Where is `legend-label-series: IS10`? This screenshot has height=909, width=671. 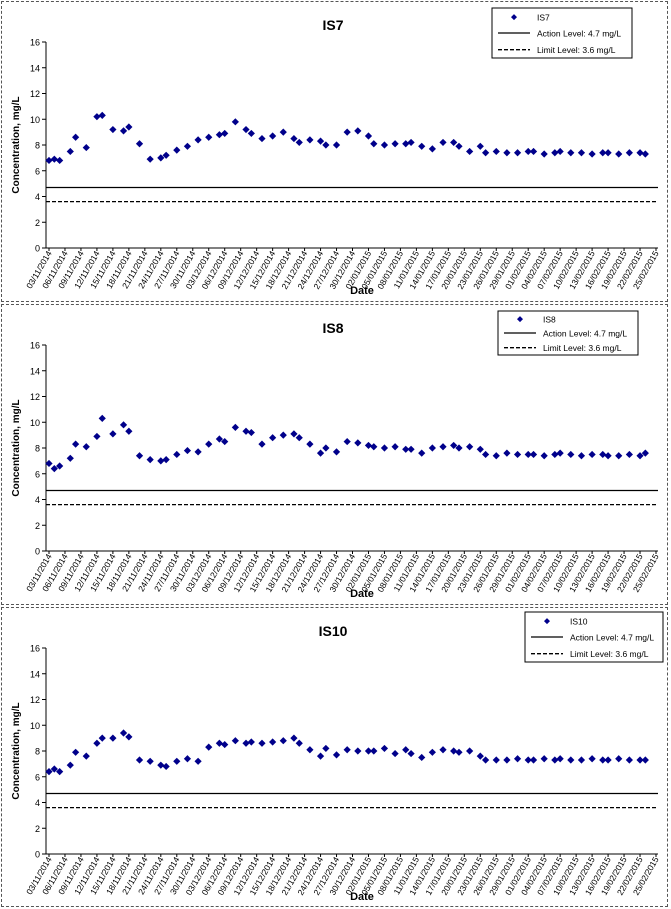
legend-label-series: IS10 is located at coordinates (579, 622).